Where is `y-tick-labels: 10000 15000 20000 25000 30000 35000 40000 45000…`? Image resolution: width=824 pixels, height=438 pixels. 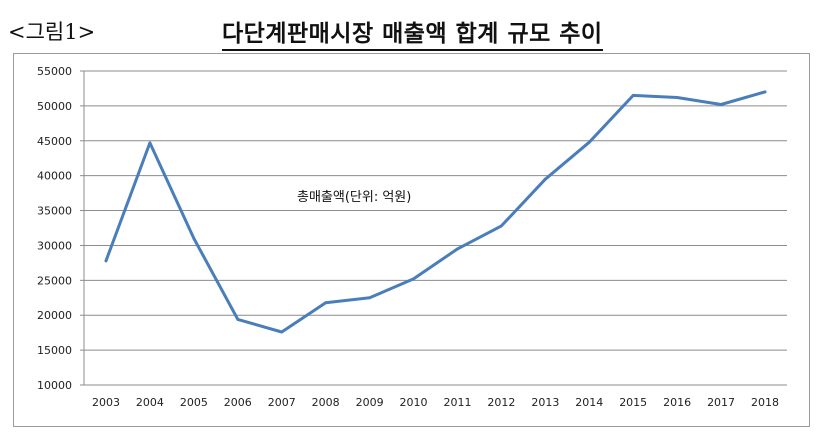
y-tick-labels: 10000 15000 20000 25000 30000 35000 40000 45000… is located at coordinates (54, 228).